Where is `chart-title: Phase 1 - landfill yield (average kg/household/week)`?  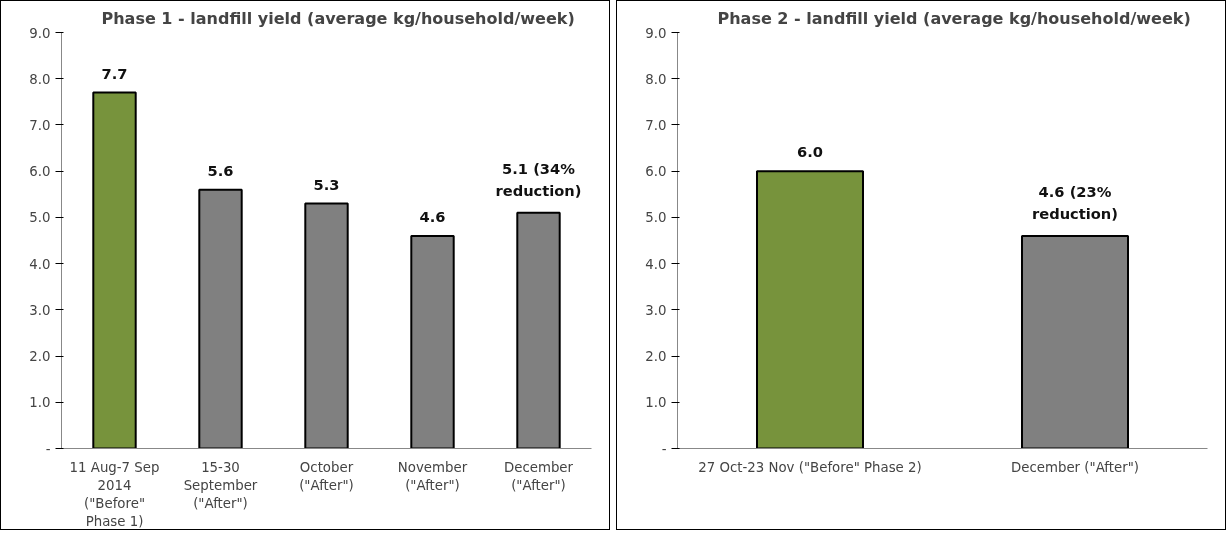
chart-title: Phase 1 - landfill yield (average kg/household/week) is located at coordinates (338, 18).